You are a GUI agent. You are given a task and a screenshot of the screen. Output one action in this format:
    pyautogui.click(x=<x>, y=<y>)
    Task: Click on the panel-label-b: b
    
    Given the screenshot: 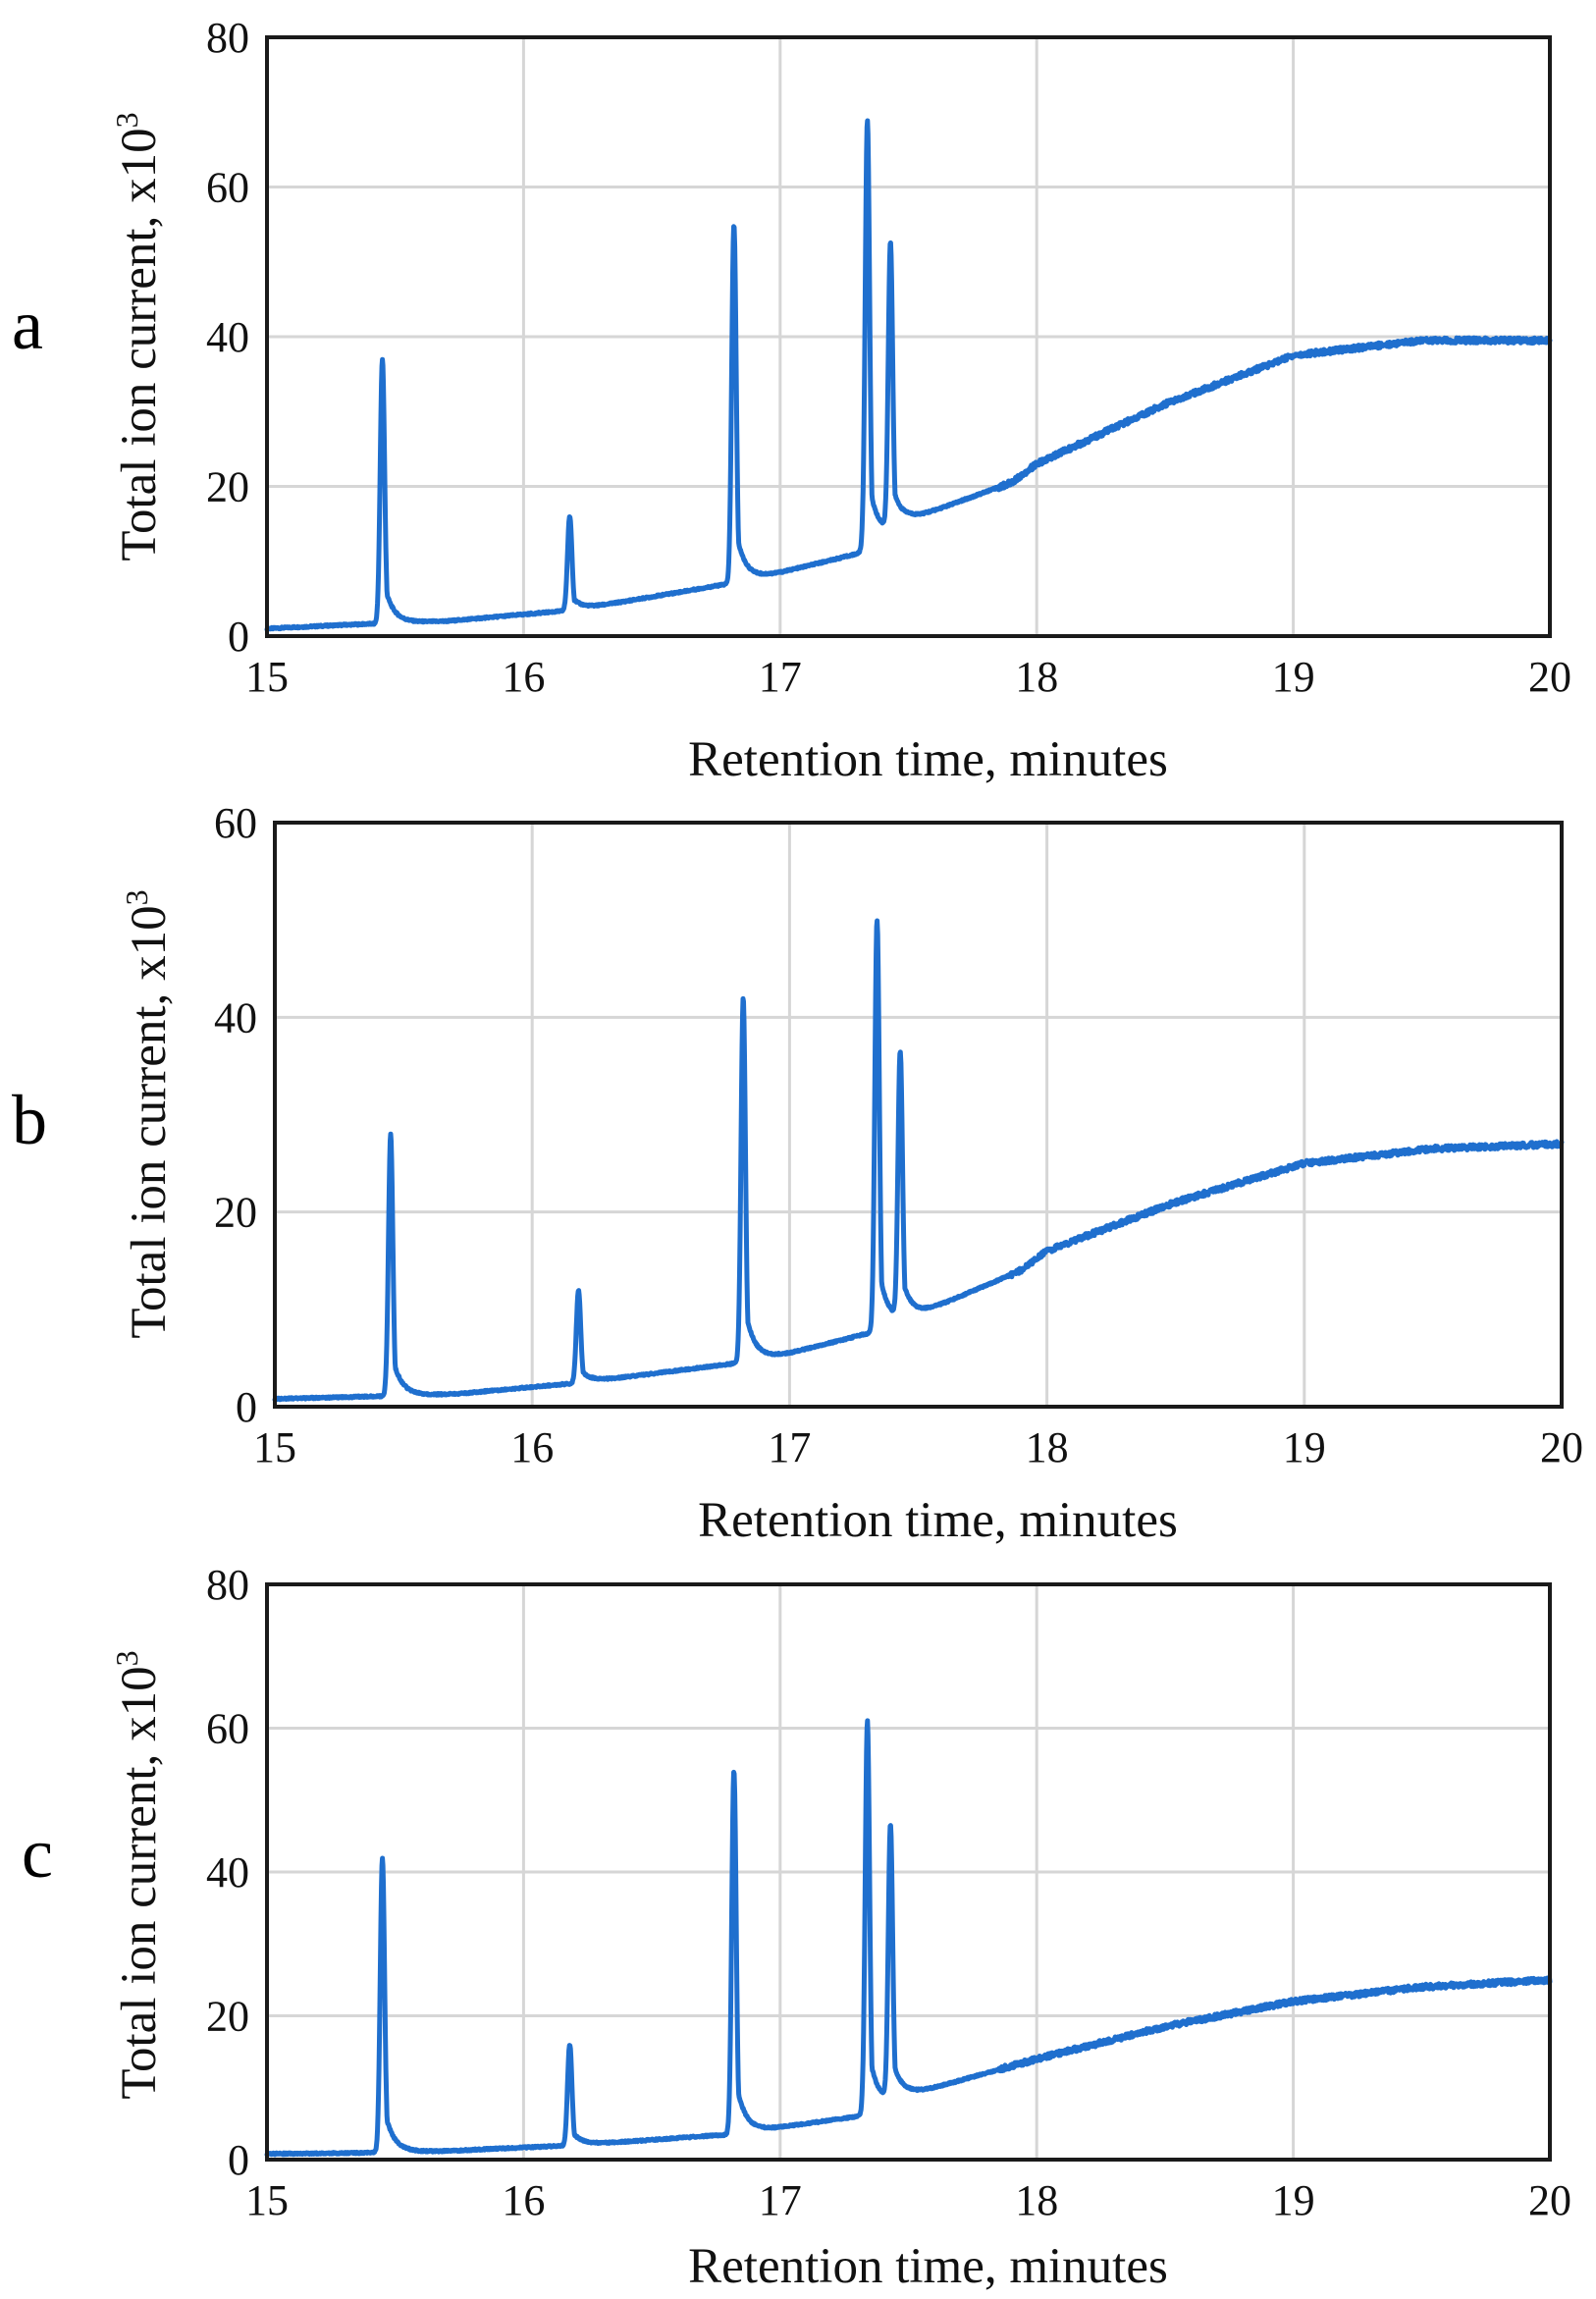 What is the action you would take?
    pyautogui.click(x=30, y=1120)
    